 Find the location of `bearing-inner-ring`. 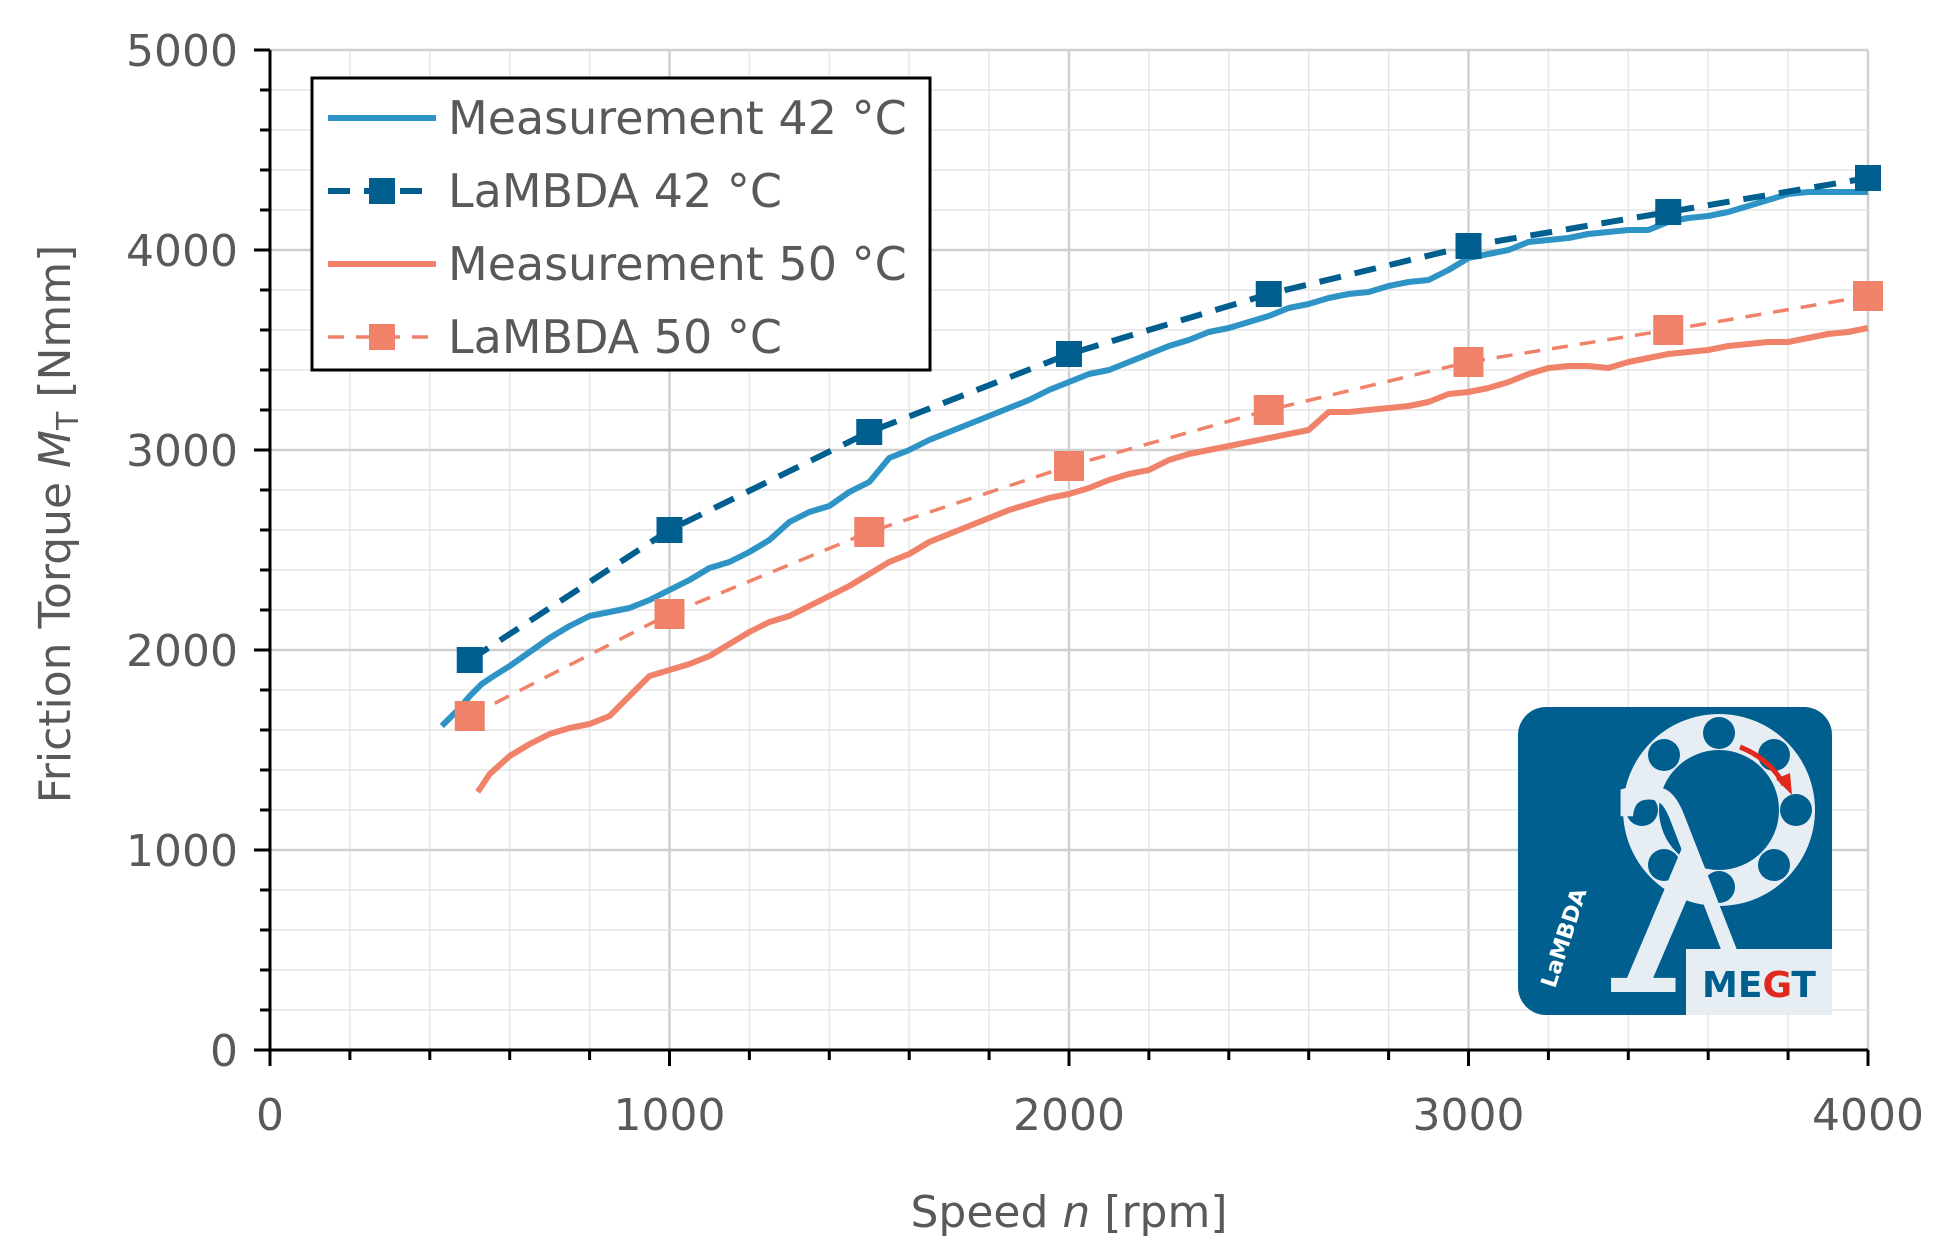

bearing-inner-ring is located at coordinates (1719, 810).